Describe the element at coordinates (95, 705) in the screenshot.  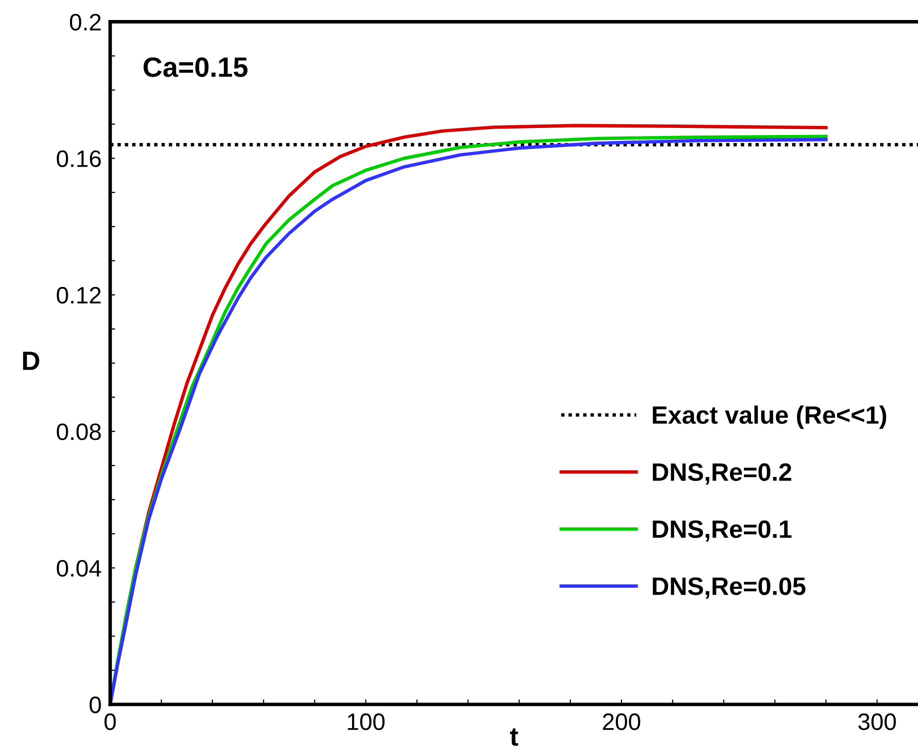
I see `y-tick-label: 0` at that location.